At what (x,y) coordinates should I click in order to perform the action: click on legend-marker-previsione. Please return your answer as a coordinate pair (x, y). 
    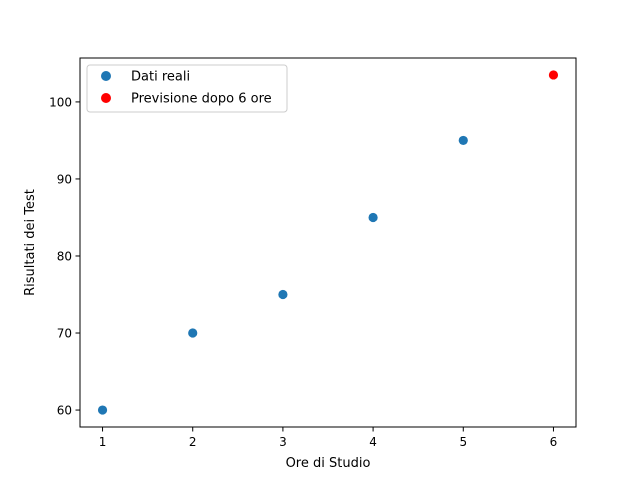
    Looking at the image, I should click on (106, 98).